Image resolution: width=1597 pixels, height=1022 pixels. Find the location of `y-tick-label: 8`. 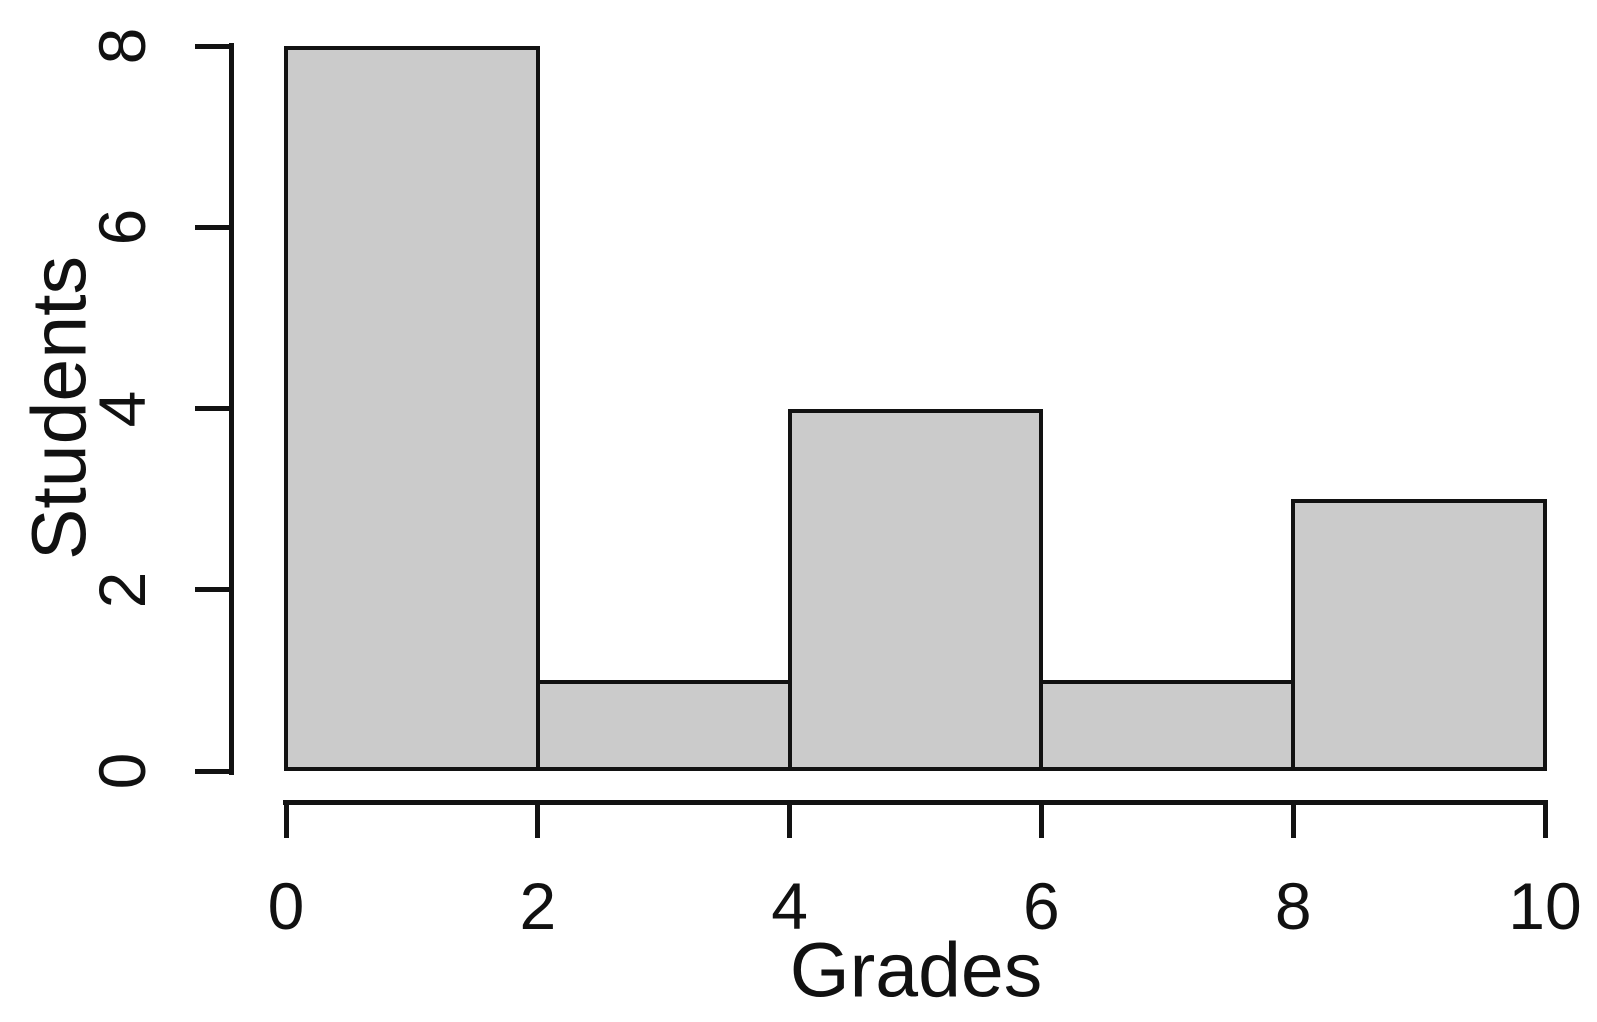

y-tick-label: 8 is located at coordinates (122, 46).